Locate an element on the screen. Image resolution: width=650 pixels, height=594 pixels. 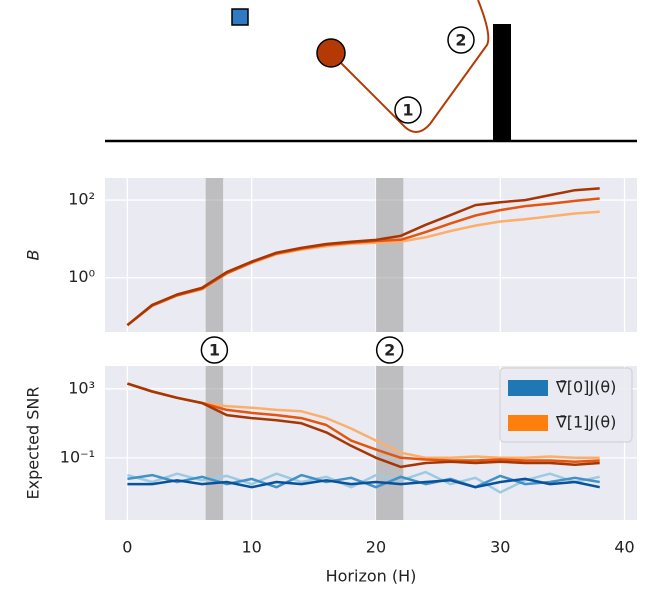
x-tick-label: 40 is located at coordinates (624, 547).